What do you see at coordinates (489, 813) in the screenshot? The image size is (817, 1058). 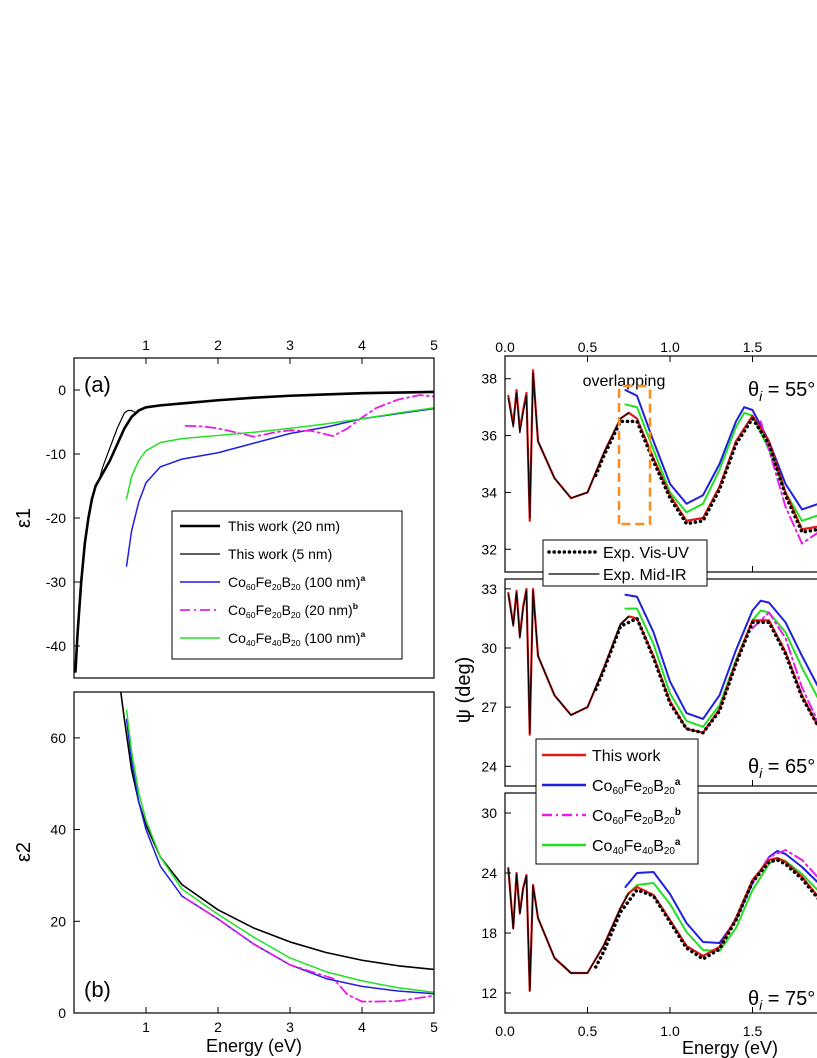 I see `y-tick-label: 30` at bounding box center [489, 813].